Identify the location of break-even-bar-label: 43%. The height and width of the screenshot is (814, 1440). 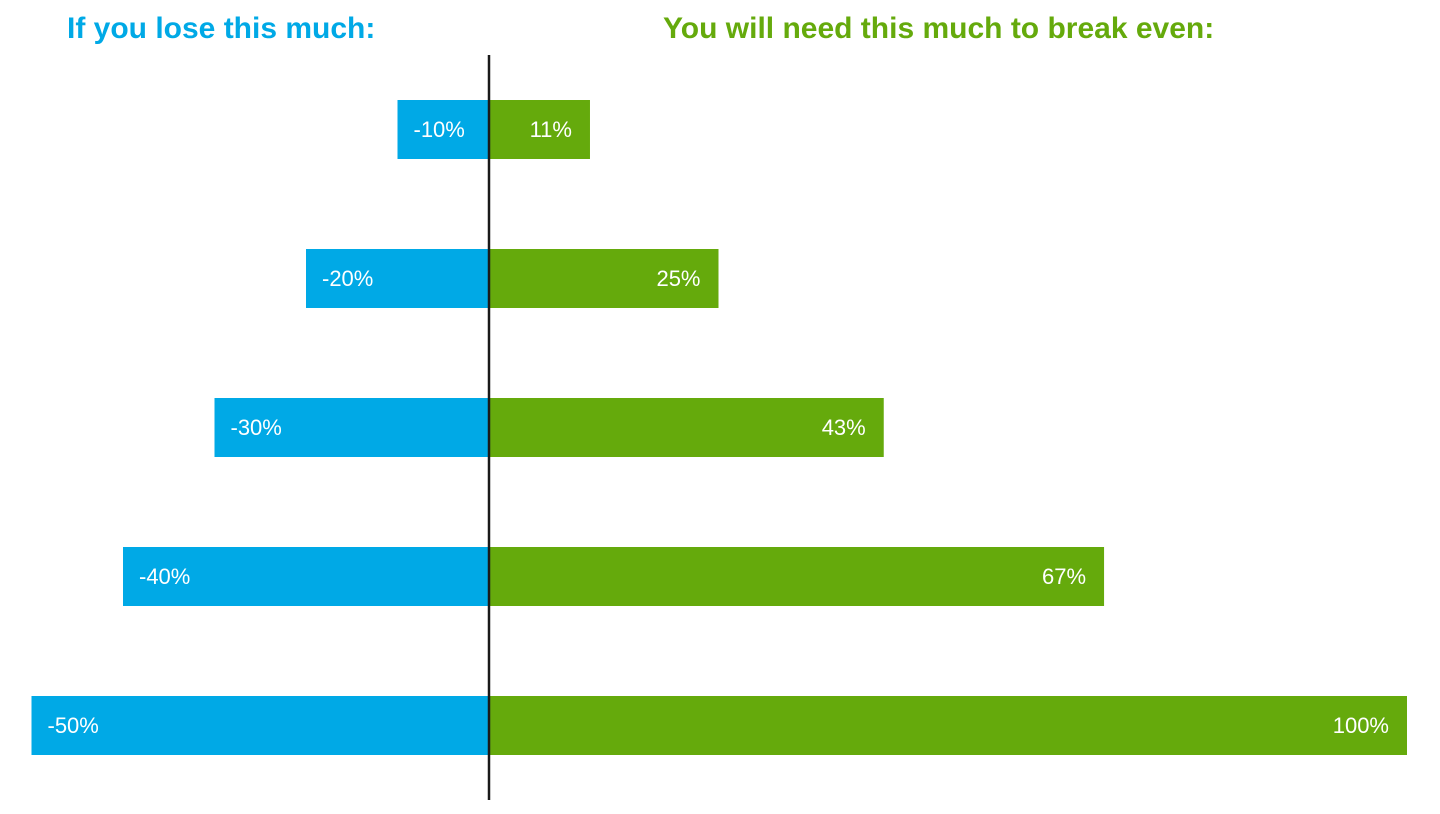
(844, 427).